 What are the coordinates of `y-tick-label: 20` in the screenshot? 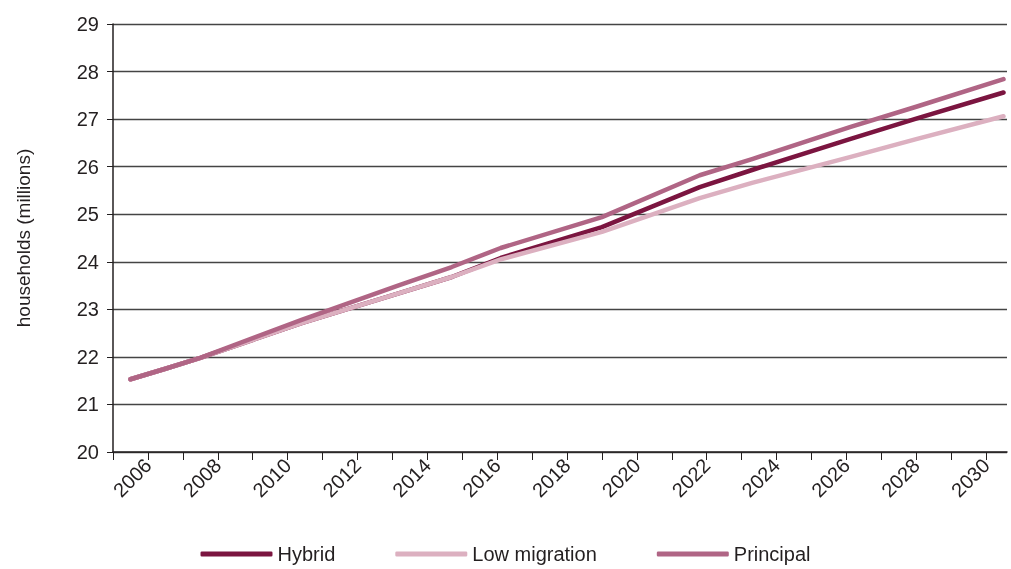 It's located at (87, 452).